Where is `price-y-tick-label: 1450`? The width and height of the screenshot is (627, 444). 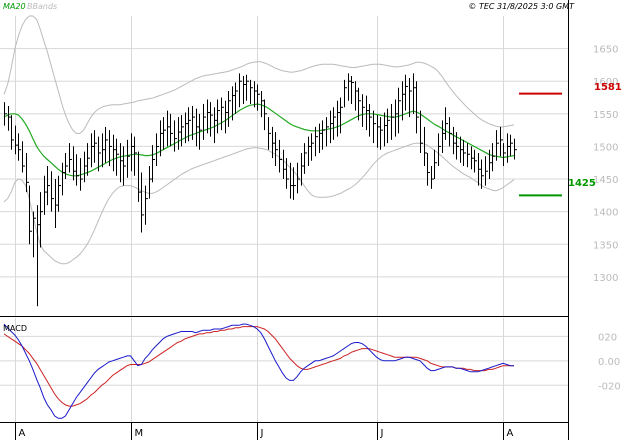
price-y-tick-label: 1450 is located at coordinates (605, 180).